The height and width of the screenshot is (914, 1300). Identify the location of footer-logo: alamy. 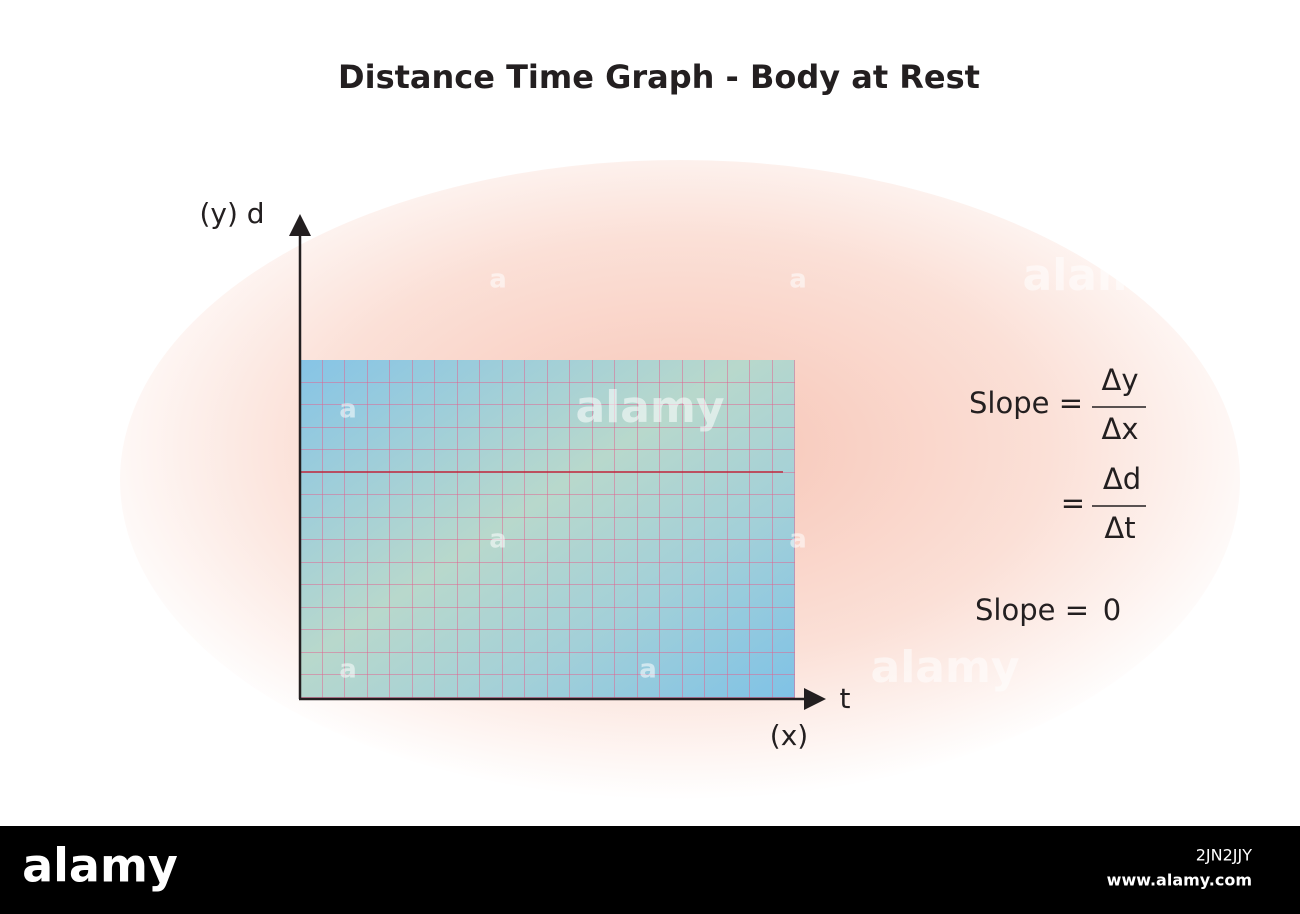
(100, 866).